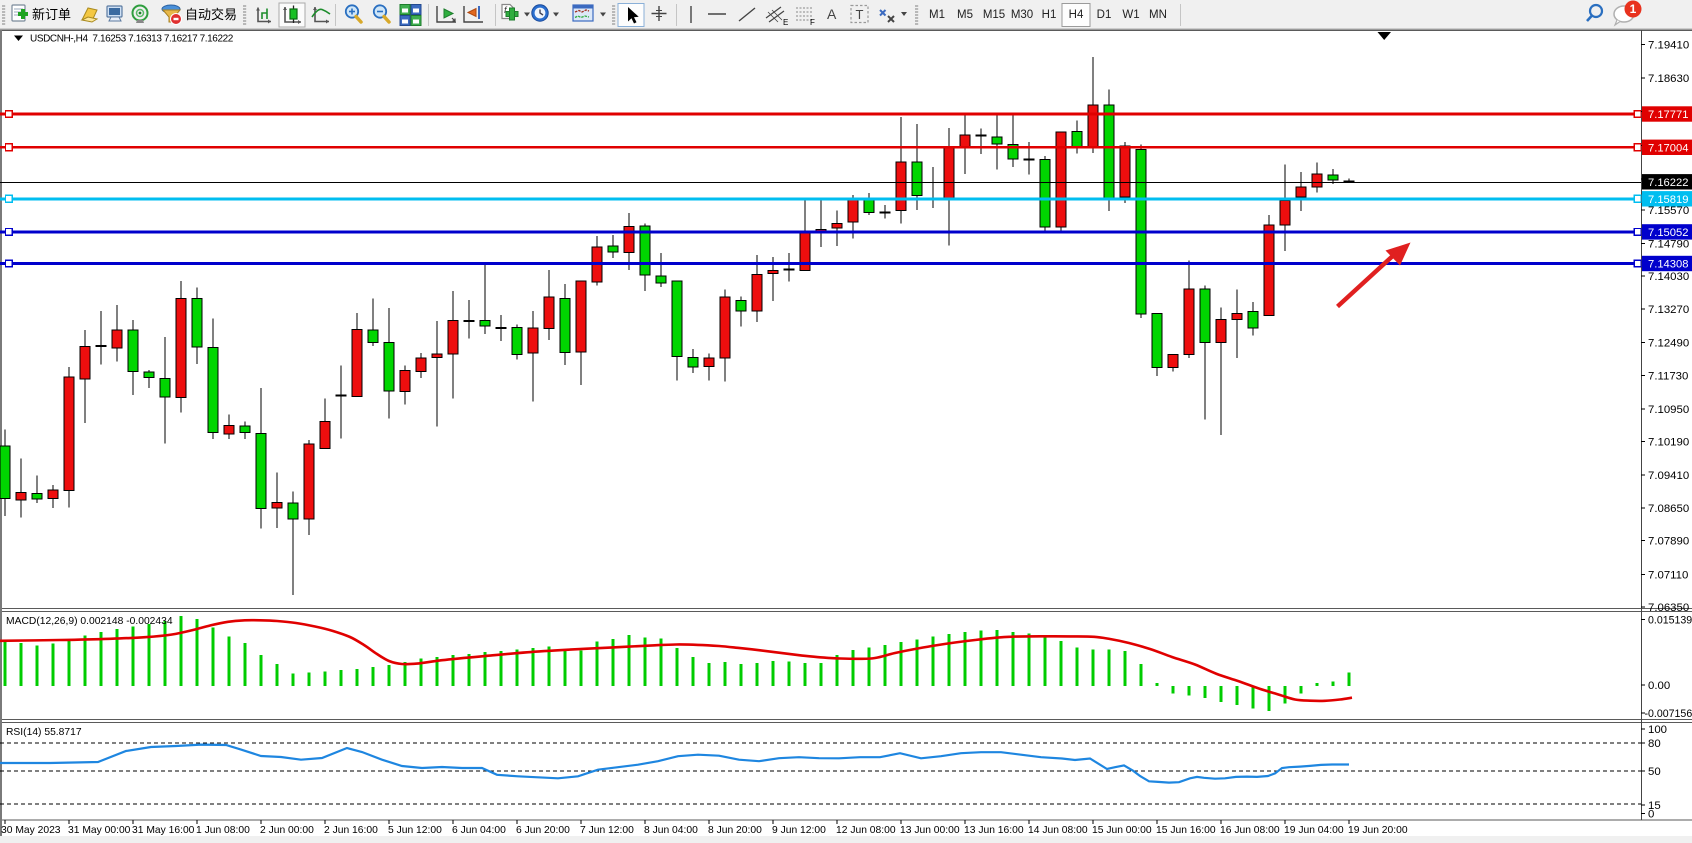  Describe the element at coordinates (930, 830) in the screenshot. I see `svg-text: 13 Jun 00:00` at that location.